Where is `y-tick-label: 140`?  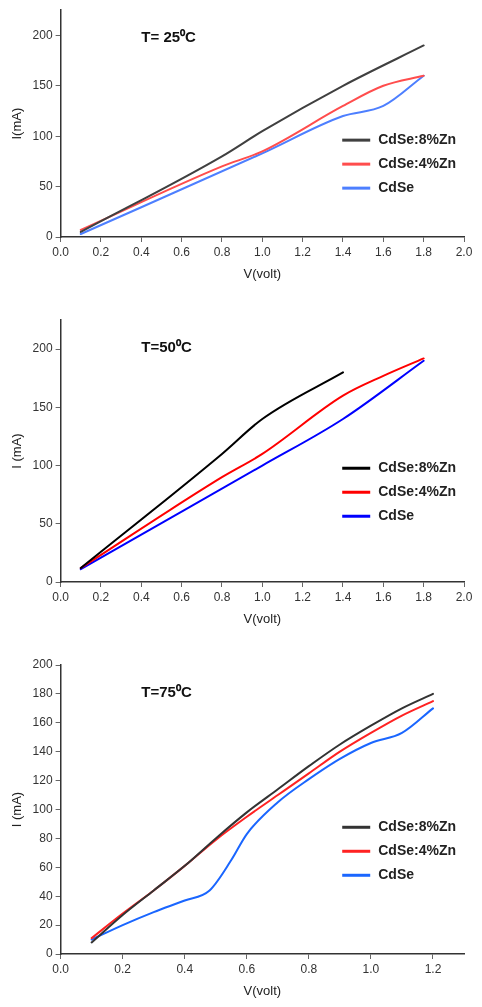 y-tick-label: 140 is located at coordinates (42, 751).